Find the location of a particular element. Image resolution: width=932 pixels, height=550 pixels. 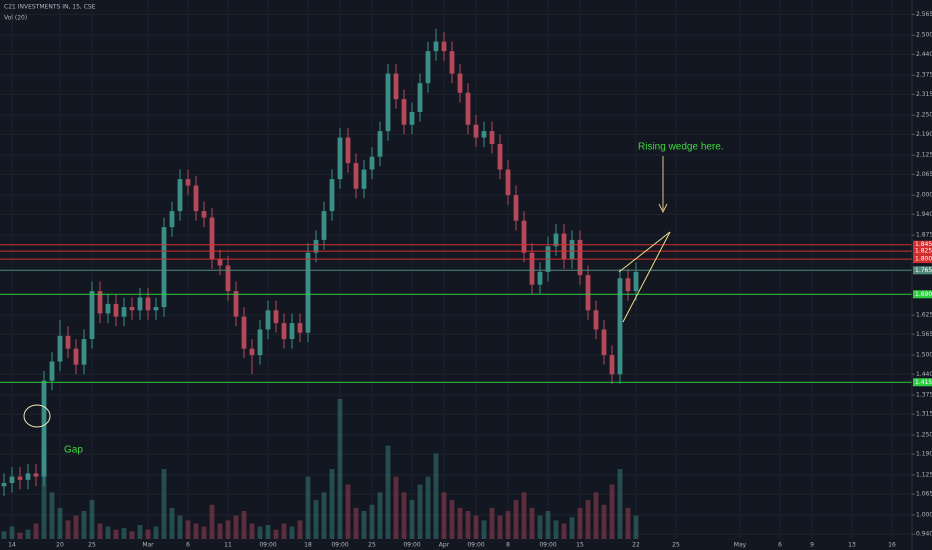

y-tick-label: 1.250 is located at coordinates (924, 435).